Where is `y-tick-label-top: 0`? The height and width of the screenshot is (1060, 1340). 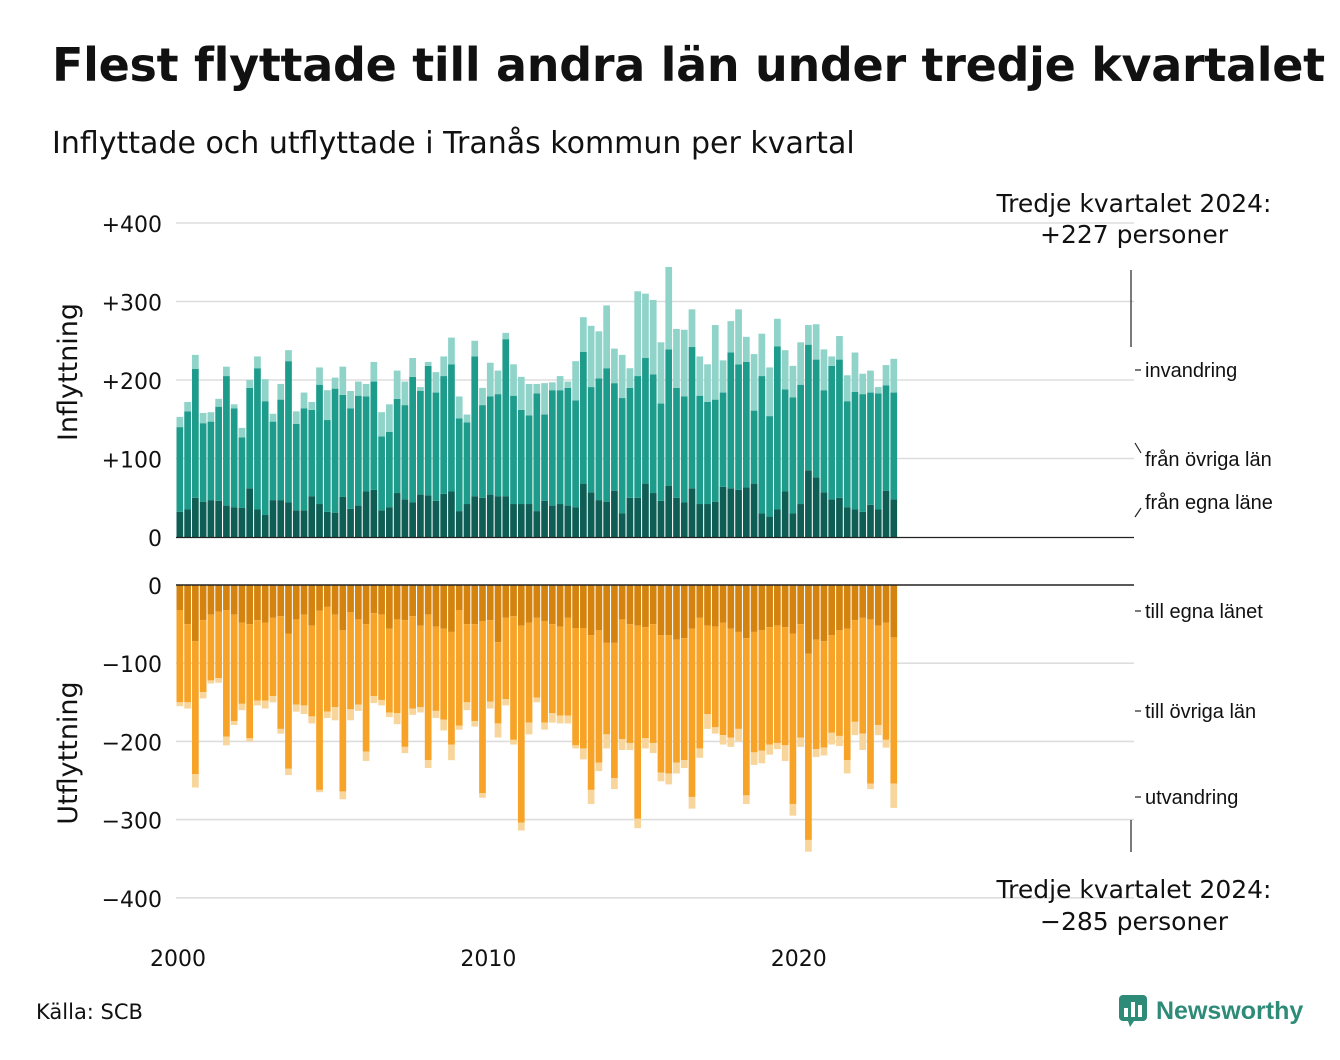
y-tick-label-top: 0 is located at coordinates (155, 539).